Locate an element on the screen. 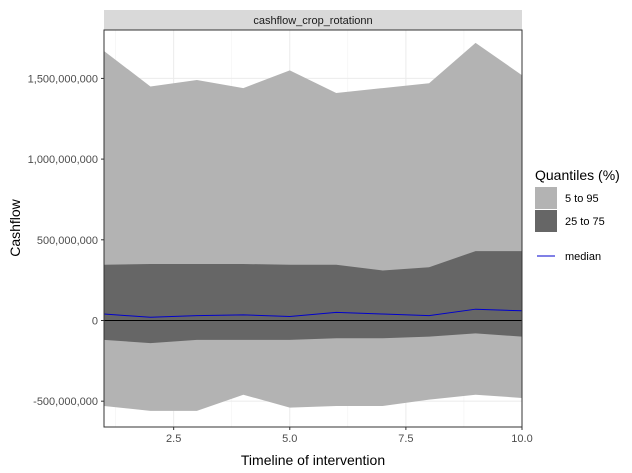  y-tick-label-4: 1,500,000,000 is located at coordinates (63, 79).